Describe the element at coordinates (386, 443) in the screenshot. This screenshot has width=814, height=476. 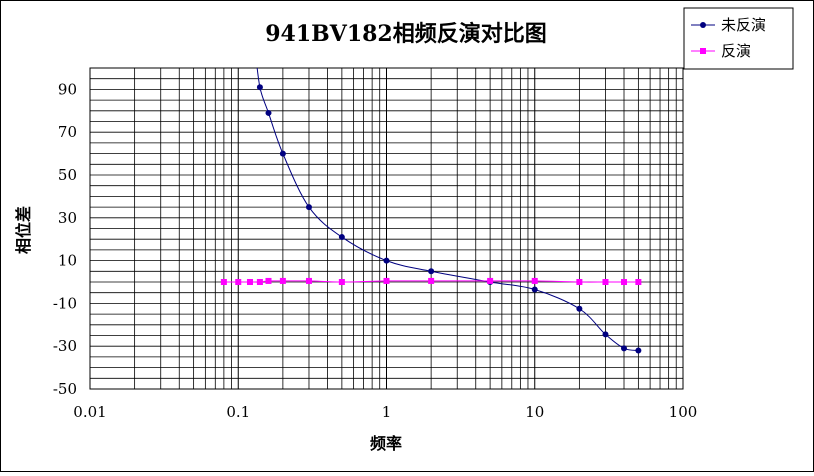
I see `x-axis-label: 频率` at that location.